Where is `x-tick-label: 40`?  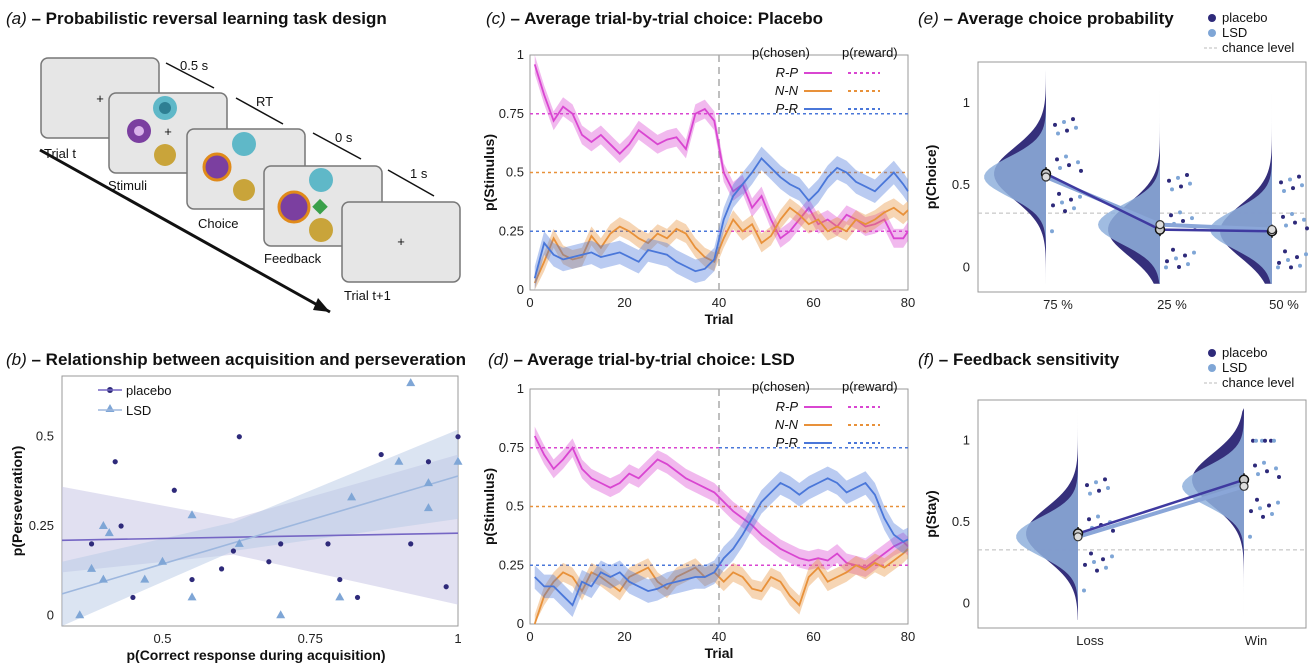
x-tick-label: 40 is located at coordinates (719, 636).